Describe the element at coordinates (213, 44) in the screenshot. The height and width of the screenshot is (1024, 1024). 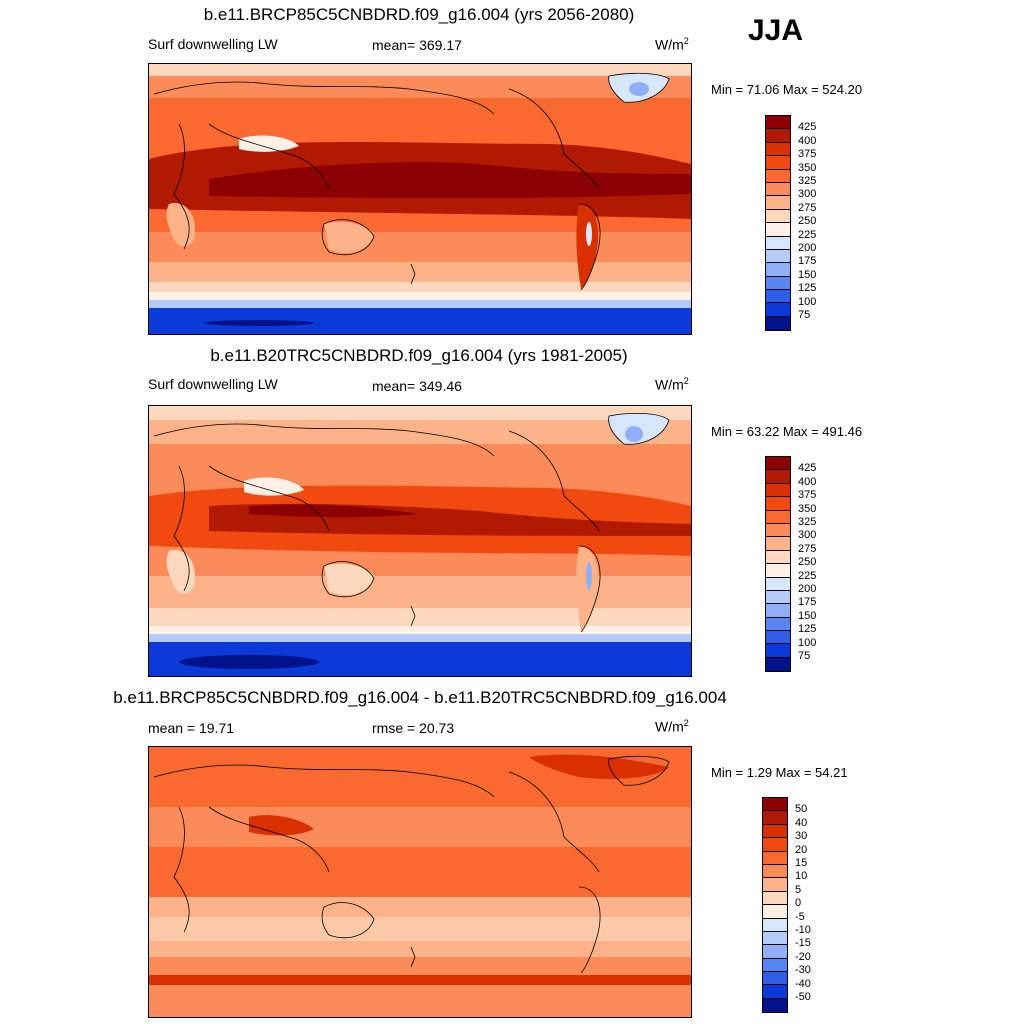
I see `panel-1-variable-label: Surf downwelling LW` at that location.